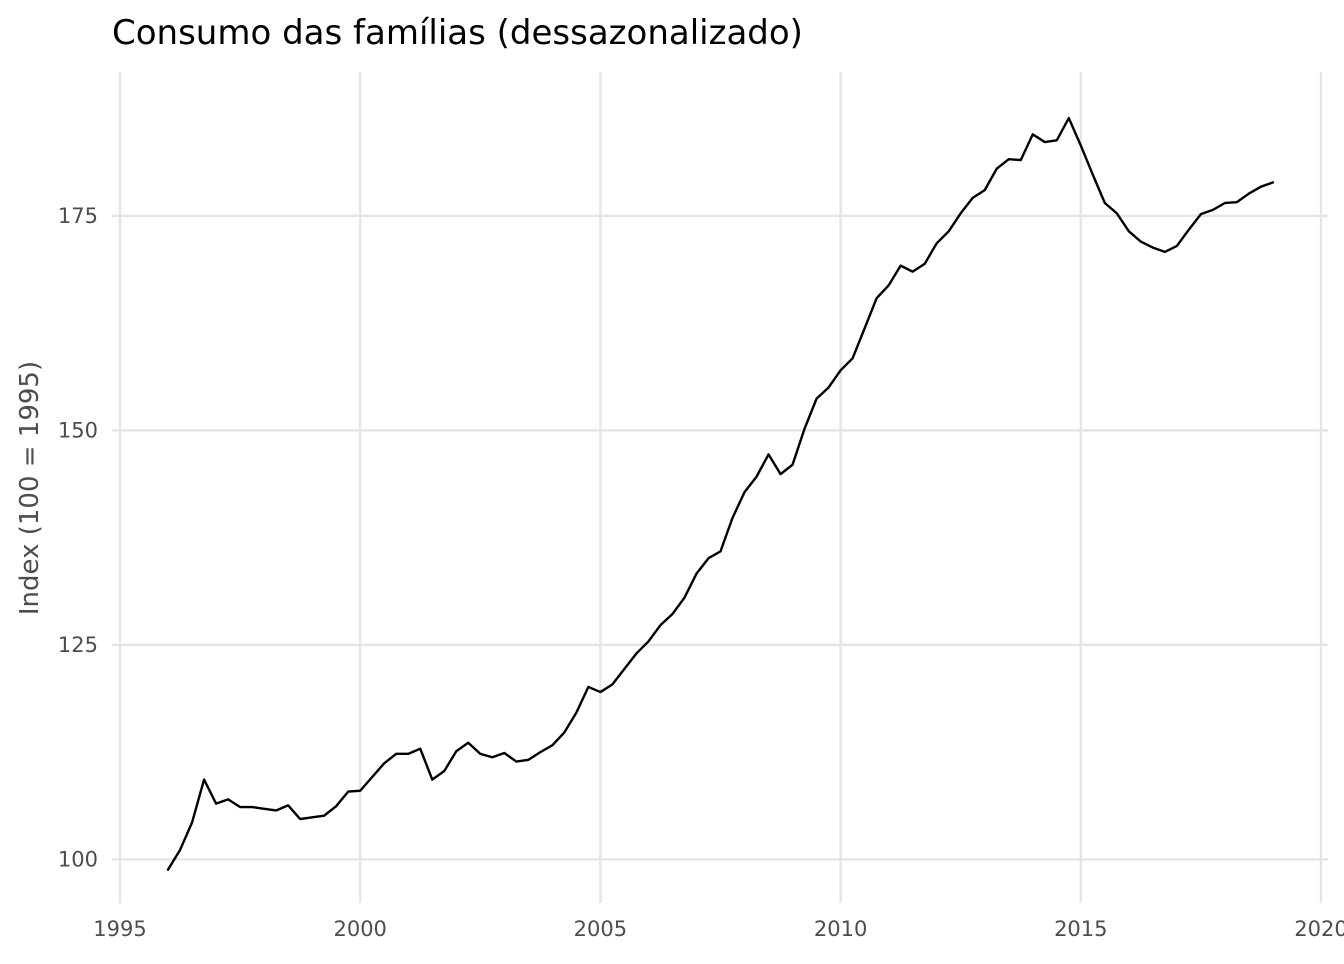  Describe the element at coordinates (78, 430) in the screenshot. I see `y-tick-label: 150` at that location.